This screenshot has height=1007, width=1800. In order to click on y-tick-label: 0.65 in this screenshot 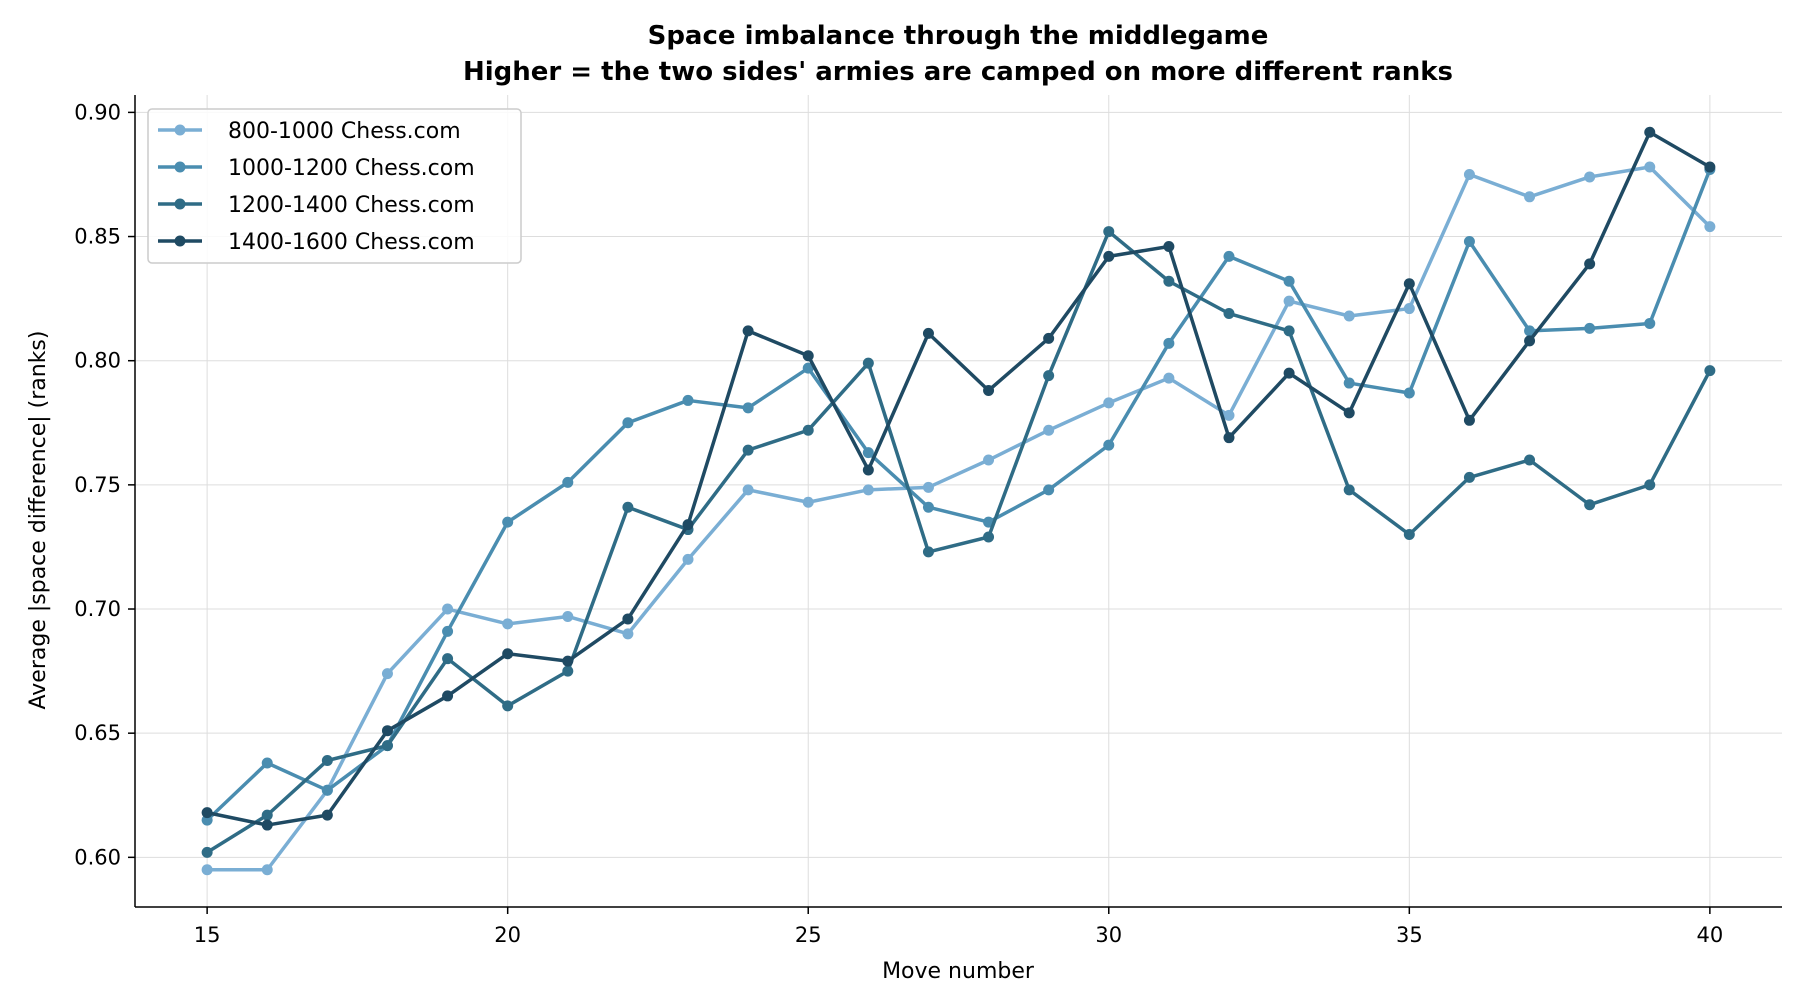, I will do `click(97, 733)`.